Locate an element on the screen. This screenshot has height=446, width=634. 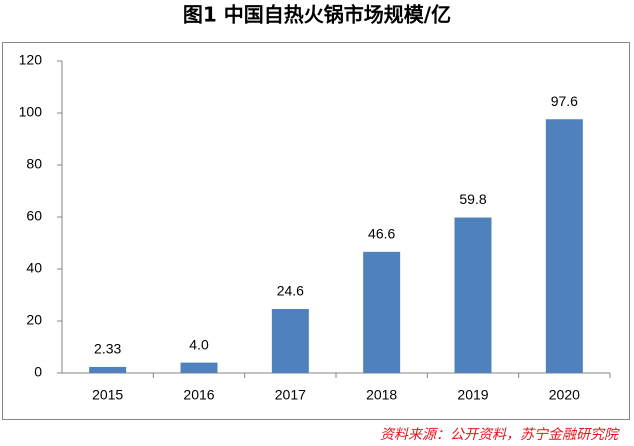
chart-title: 图1 中国自热火锅市场规模/亿 is located at coordinates (317, 15).